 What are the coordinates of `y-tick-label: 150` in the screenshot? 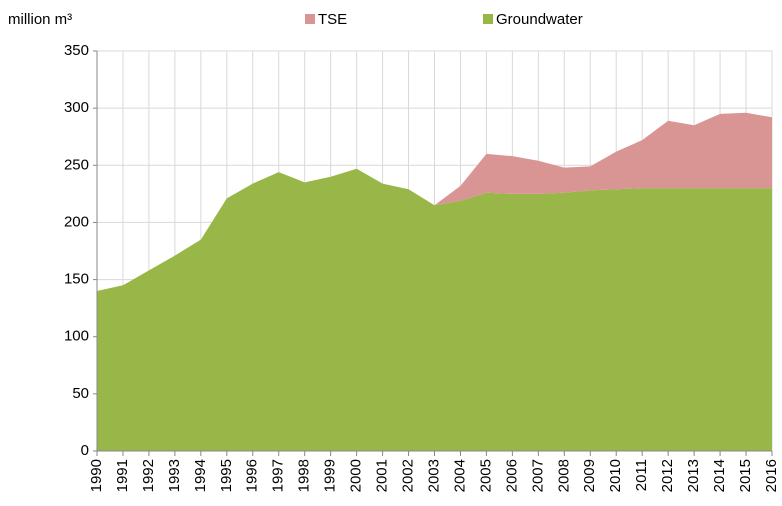 It's located at (76, 279).